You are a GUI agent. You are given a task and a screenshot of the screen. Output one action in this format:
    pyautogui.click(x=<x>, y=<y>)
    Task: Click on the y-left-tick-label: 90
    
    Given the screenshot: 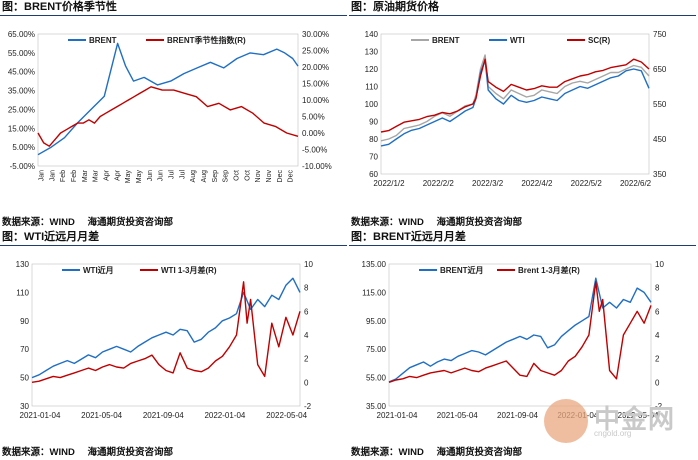 What is the action you would take?
    pyautogui.click(x=373, y=122)
    